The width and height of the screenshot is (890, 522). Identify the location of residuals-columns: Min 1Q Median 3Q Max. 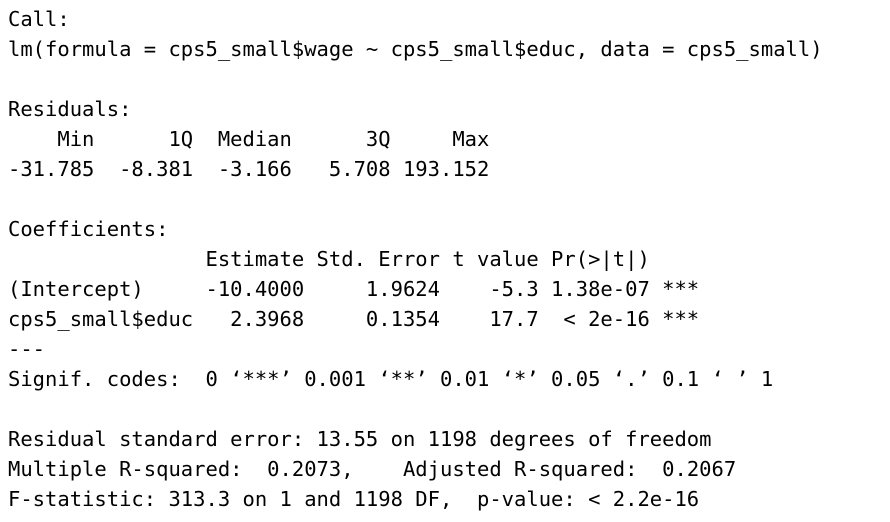
(255, 139).